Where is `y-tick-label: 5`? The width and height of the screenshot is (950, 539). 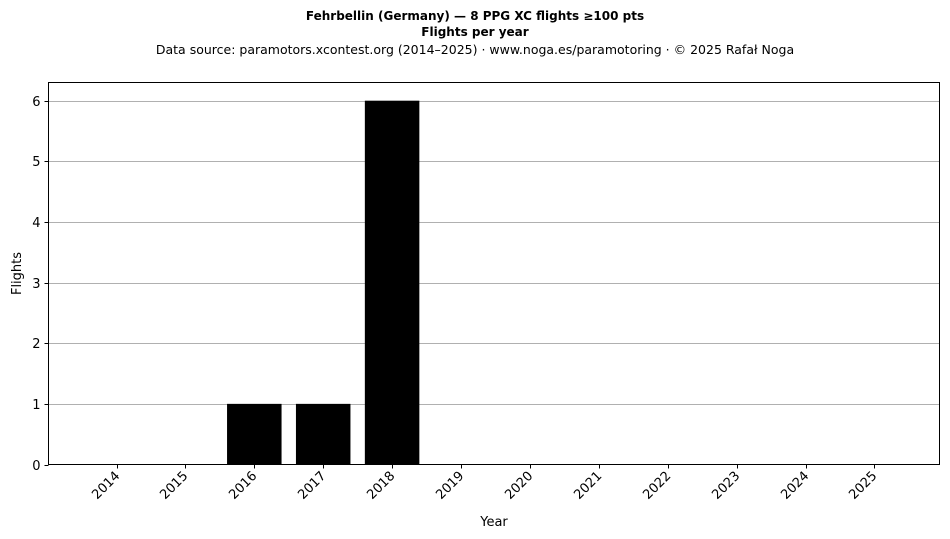
y-tick-label: 5 is located at coordinates (36, 162).